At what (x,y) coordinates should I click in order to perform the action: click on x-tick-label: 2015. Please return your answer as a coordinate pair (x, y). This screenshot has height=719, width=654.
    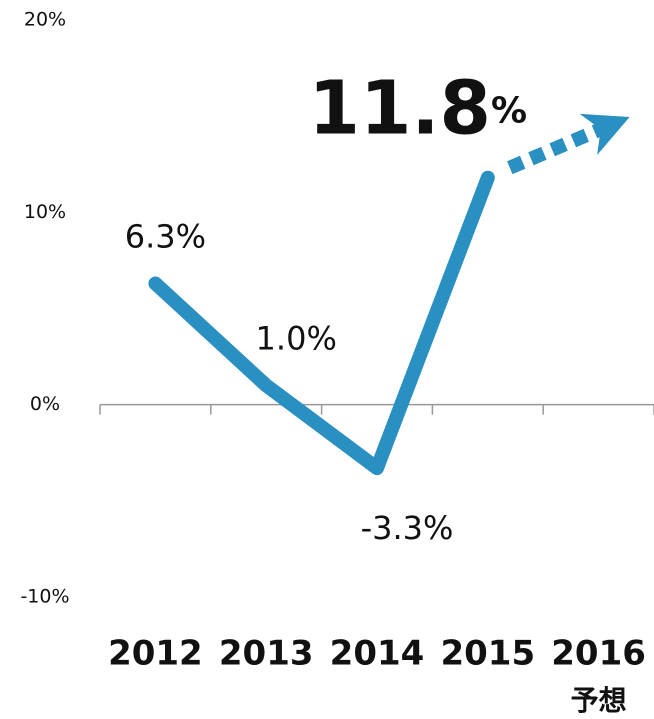
    Looking at the image, I should click on (487, 654).